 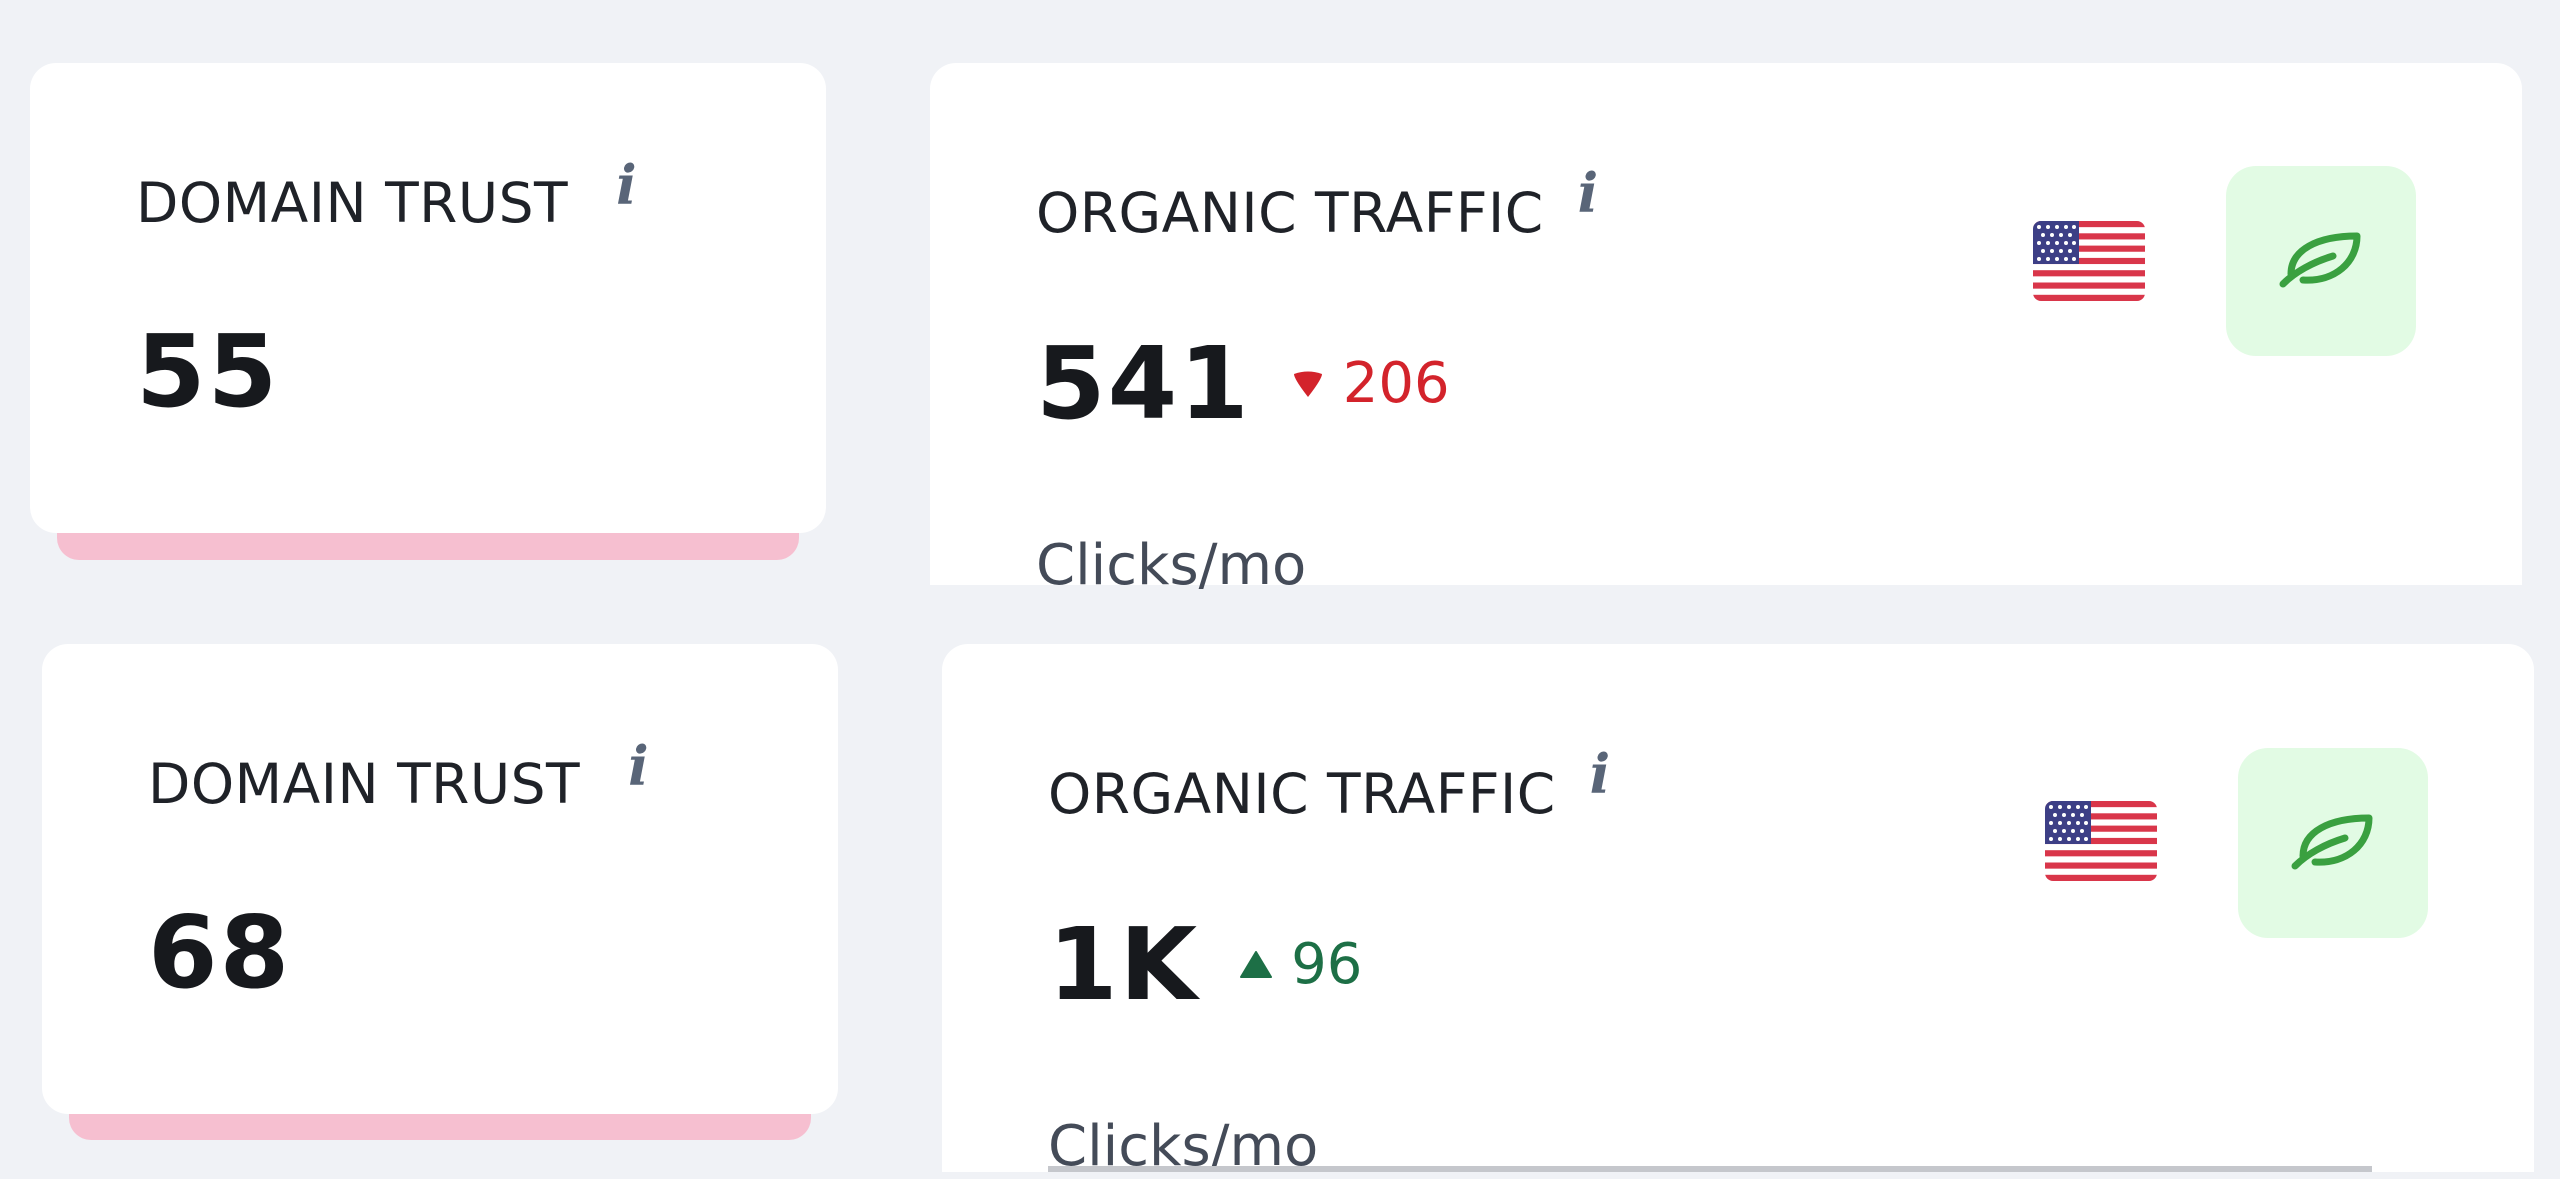 I want to click on caret-up-icon, so click(x=1256, y=964).